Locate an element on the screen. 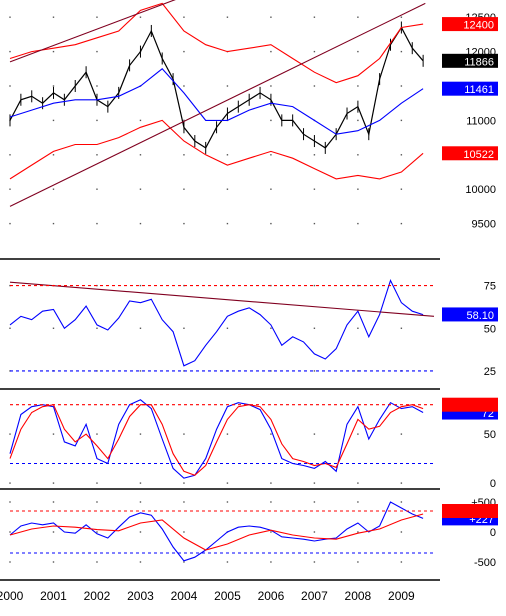 Image resolution: width=506 pixels, height=616 pixels. x-tick-label: 2009 is located at coordinates (401, 596).